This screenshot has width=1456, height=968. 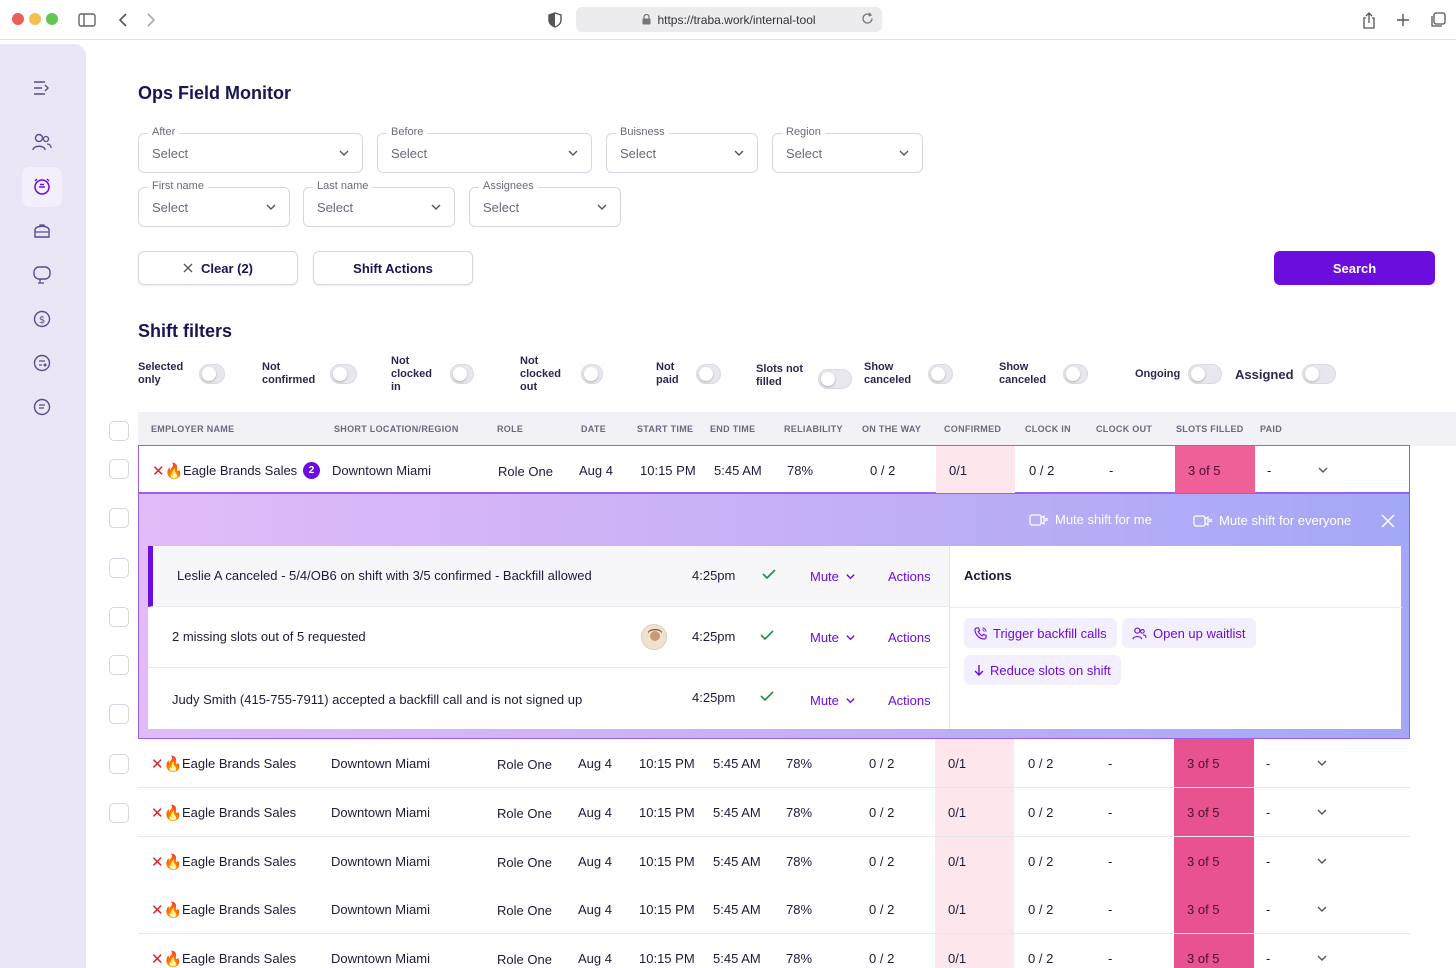 What do you see at coordinates (42, 187) in the screenshot?
I see `monitor-clock-icon` at bounding box center [42, 187].